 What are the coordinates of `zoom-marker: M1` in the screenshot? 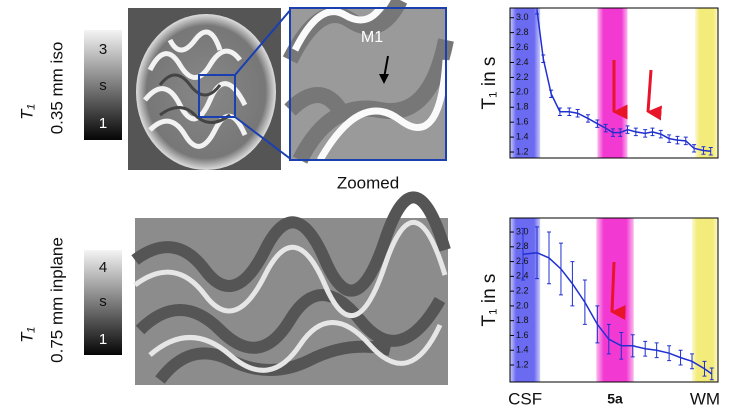 It's located at (372, 37).